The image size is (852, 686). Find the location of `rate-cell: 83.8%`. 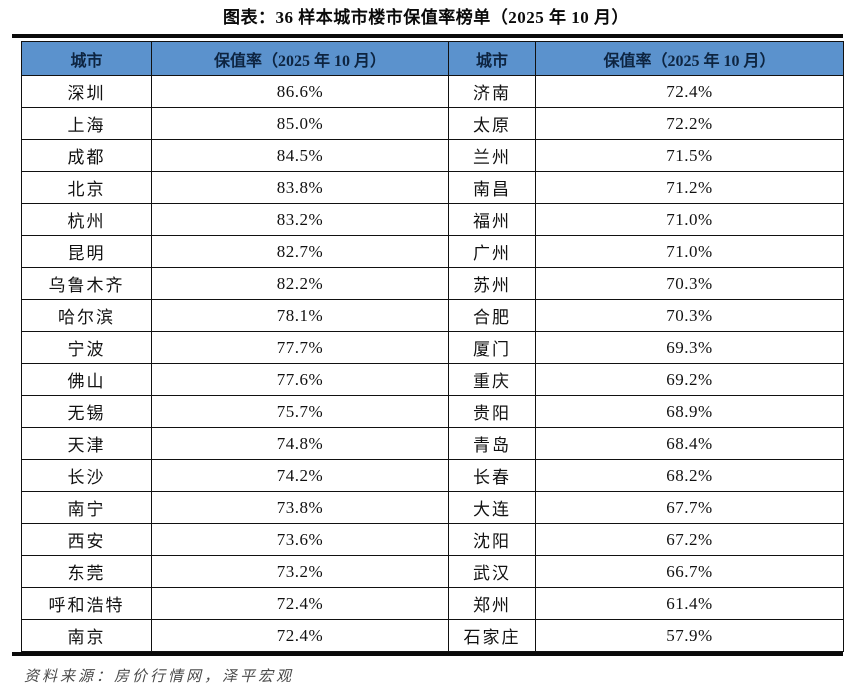

rate-cell: 83.8% is located at coordinates (300, 187).